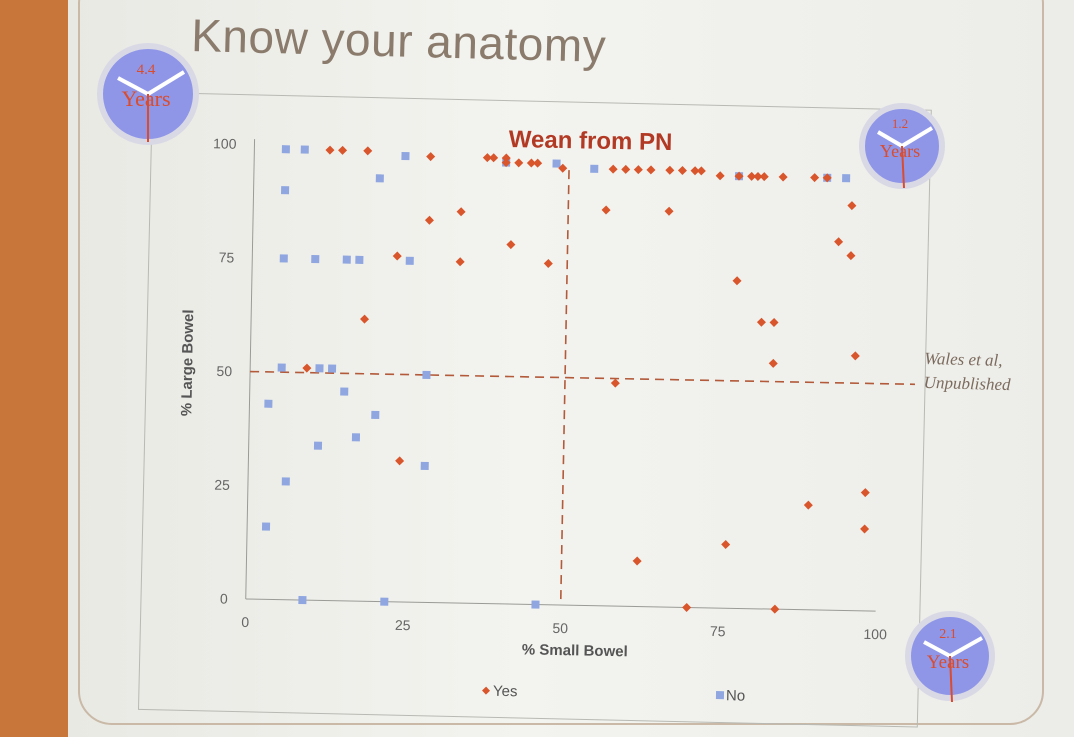 The width and height of the screenshot is (1074, 737). I want to click on chart-title: Wean from PN, so click(591, 141).